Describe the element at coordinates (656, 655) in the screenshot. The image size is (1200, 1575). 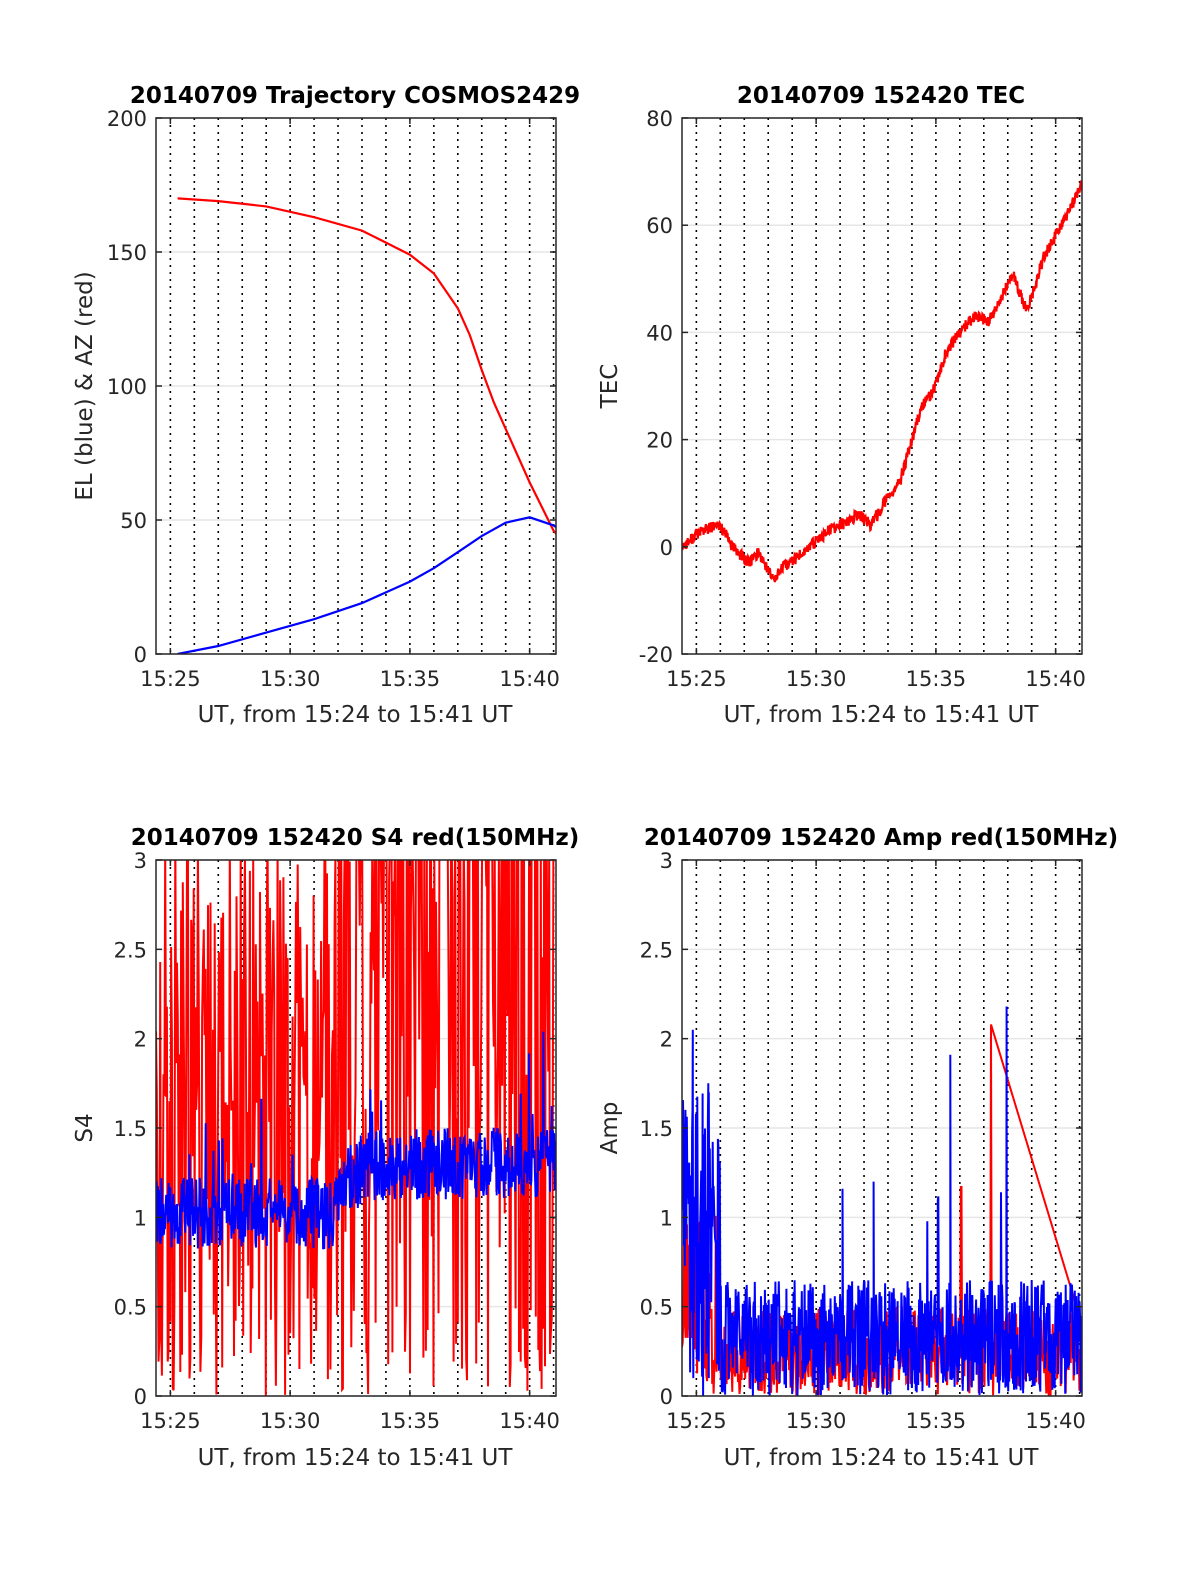
I see `y-tick-label: -20` at that location.